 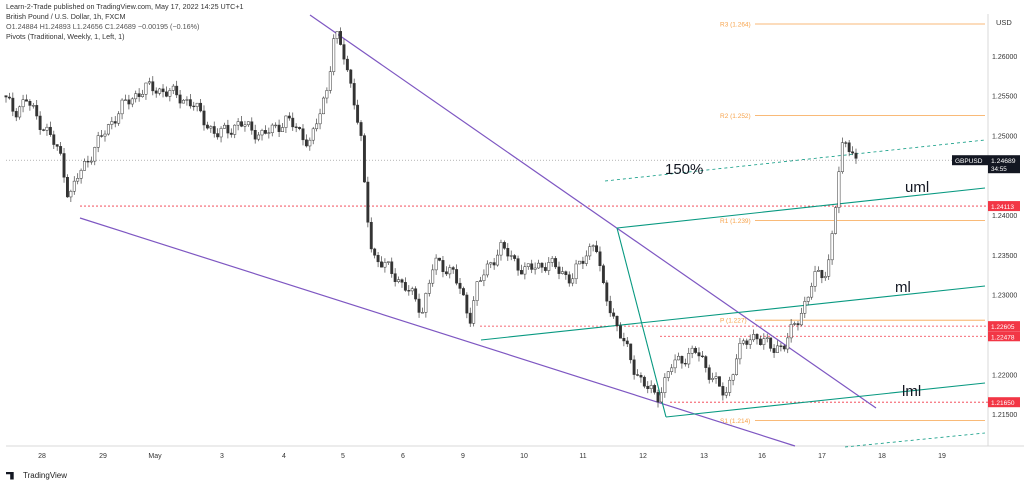 What do you see at coordinates (524, 456) in the screenshot?
I see `x-tick-label: 10` at bounding box center [524, 456].